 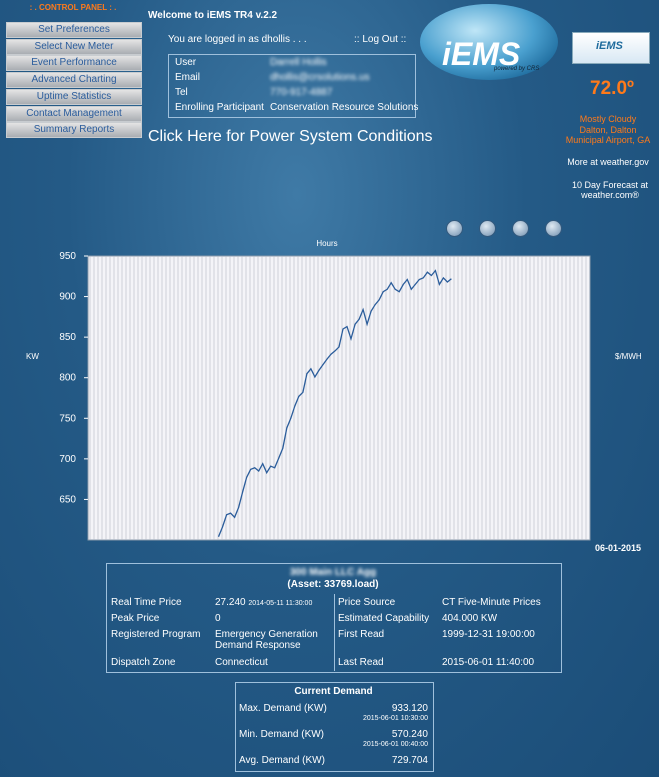 What do you see at coordinates (181, 92) in the screenshot?
I see `info-label: Tel` at bounding box center [181, 92].